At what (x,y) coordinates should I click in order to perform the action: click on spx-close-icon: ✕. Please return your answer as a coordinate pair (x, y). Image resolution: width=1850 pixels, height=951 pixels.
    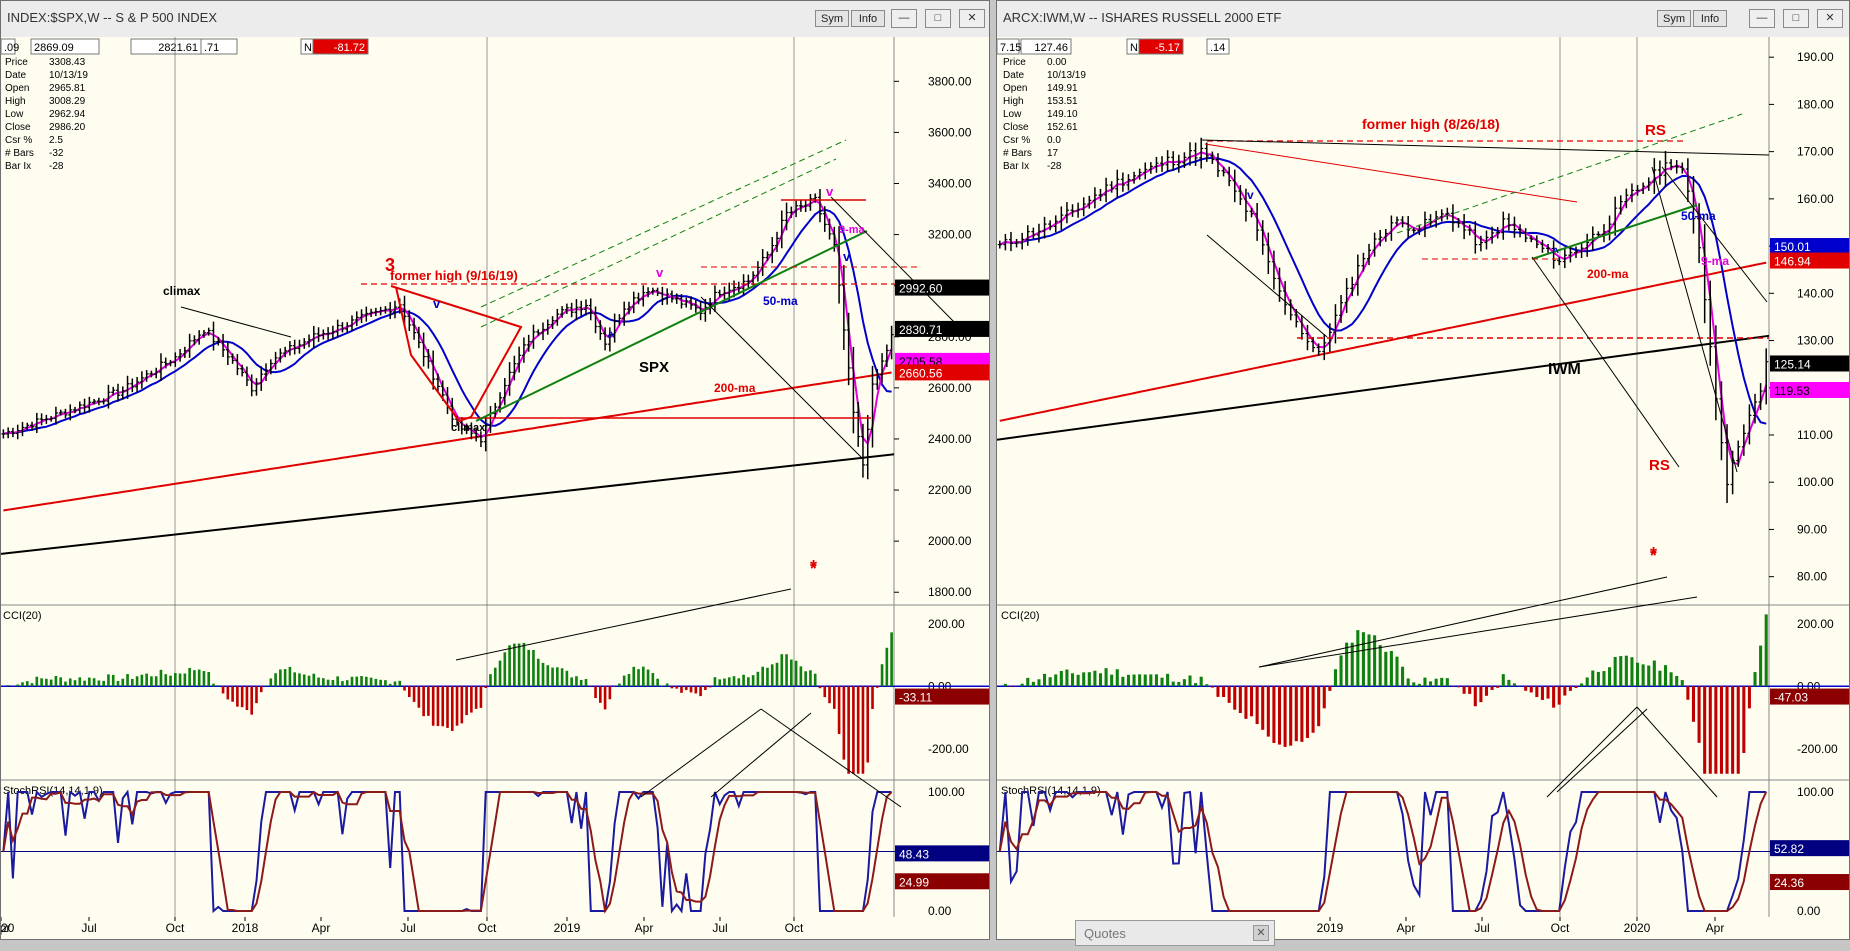
    Looking at the image, I should click on (972, 18).